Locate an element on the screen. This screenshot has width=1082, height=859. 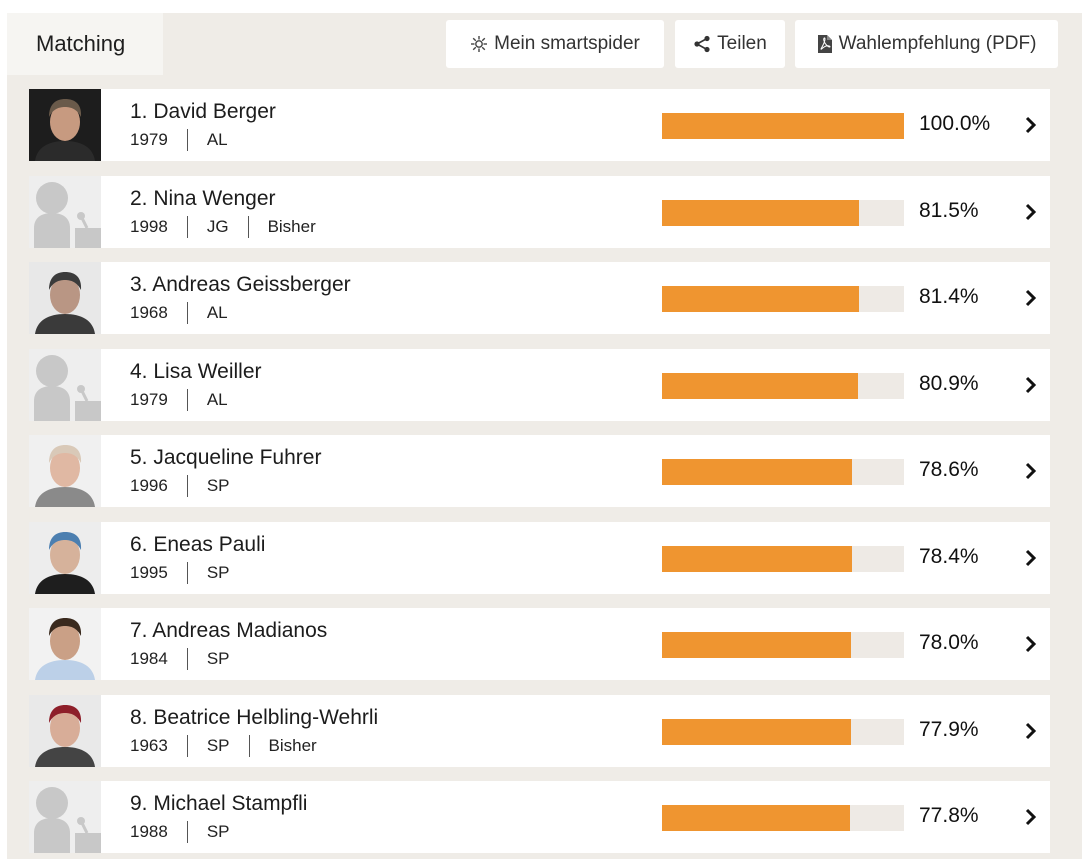
candidate-row: 4. Lisa Weiller 1979 AL 80.9% is located at coordinates (539, 385).